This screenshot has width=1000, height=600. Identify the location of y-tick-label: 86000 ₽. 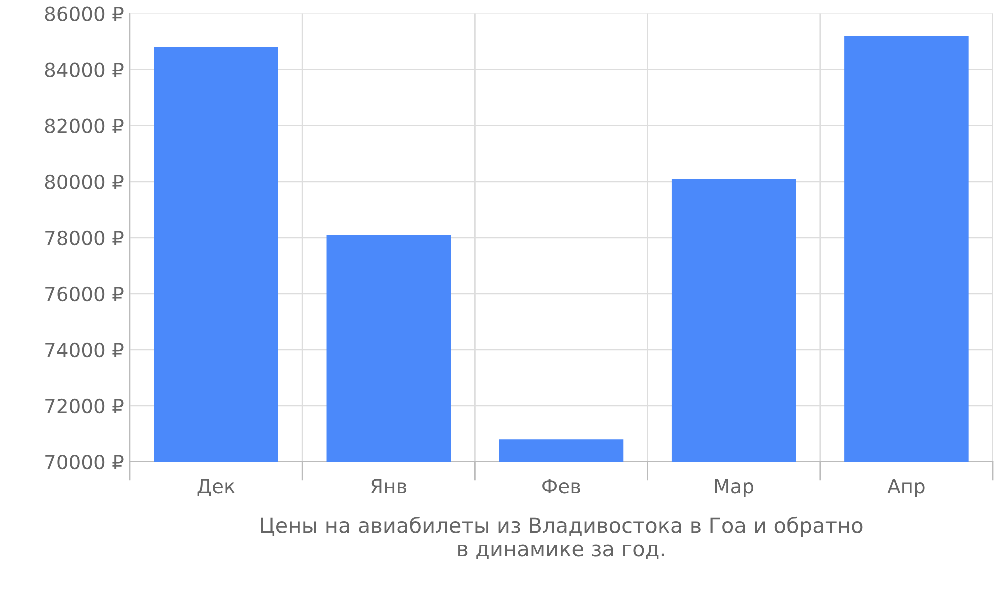
(84, 14).